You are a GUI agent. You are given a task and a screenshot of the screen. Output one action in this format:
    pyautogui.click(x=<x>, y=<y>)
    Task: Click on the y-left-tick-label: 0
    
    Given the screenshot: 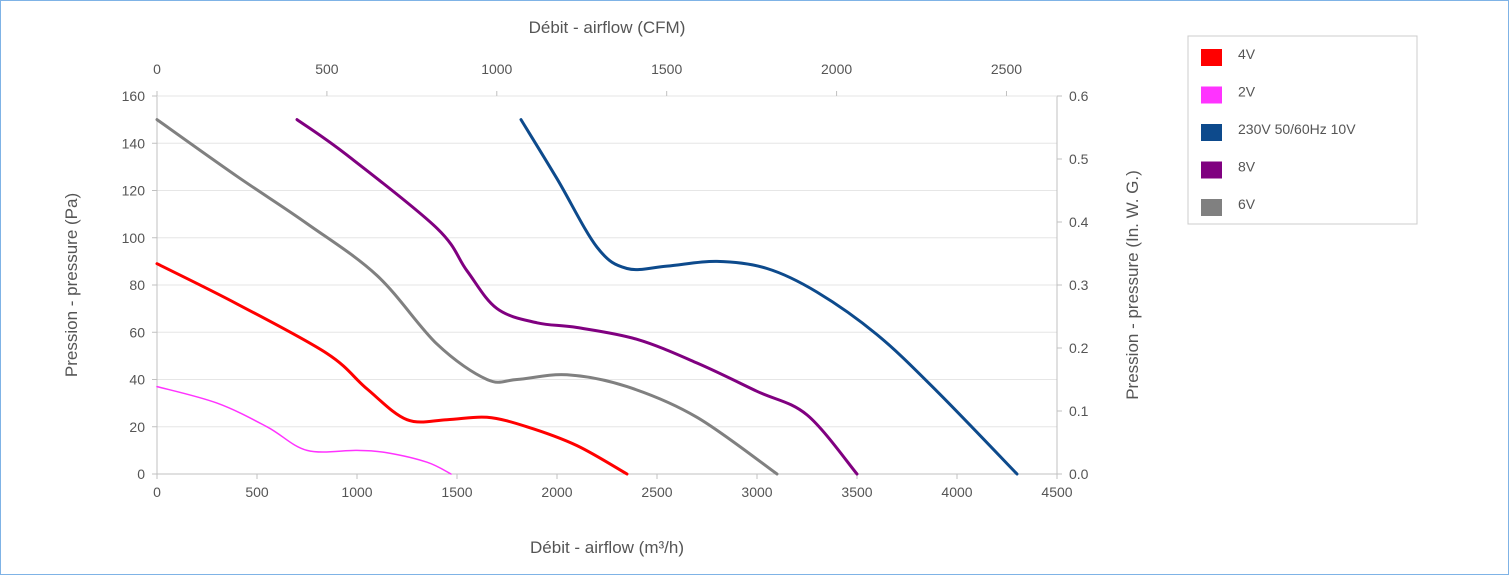 What is the action you would take?
    pyautogui.click(x=141, y=474)
    